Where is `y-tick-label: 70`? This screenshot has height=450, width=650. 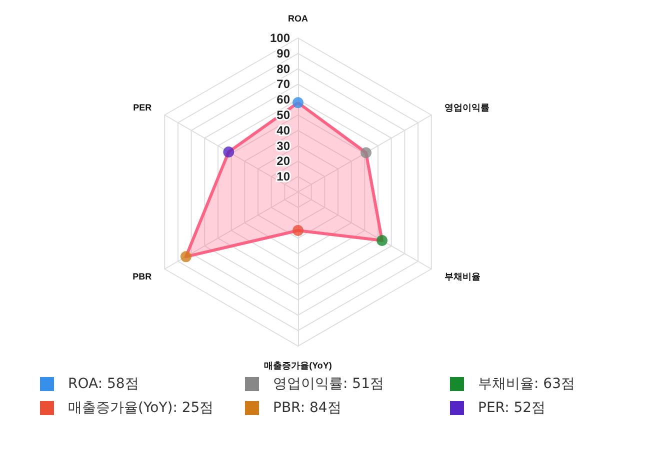
y-tick-label: 70 is located at coordinates (283, 84).